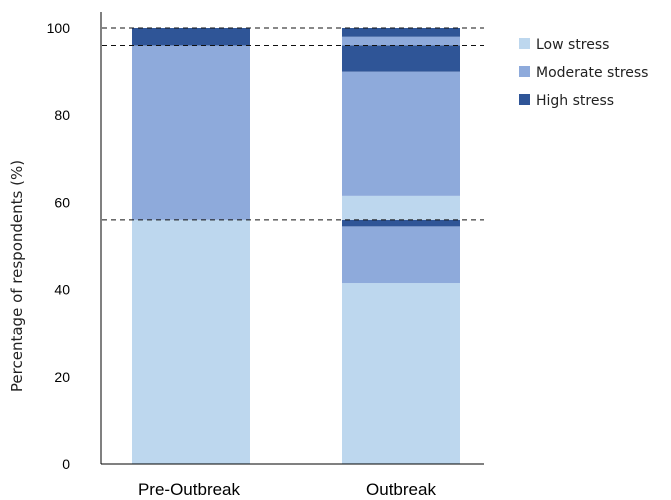 Image resolution: width=671 pixels, height=500 pixels. I want to click on y-axis-label: Percentage of respondents (%), so click(17, 276).